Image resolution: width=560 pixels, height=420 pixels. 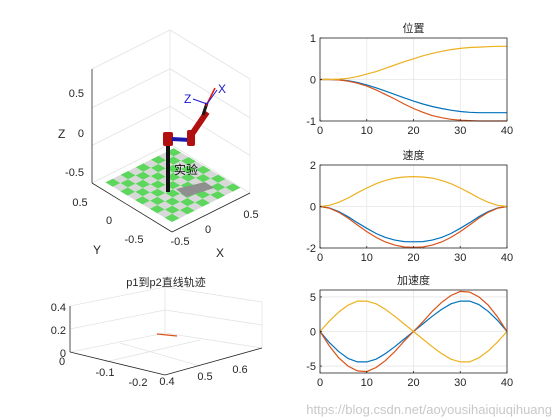 What do you see at coordinates (166, 382) in the screenshot?
I see `x-tick-label: 0.4` at bounding box center [166, 382].